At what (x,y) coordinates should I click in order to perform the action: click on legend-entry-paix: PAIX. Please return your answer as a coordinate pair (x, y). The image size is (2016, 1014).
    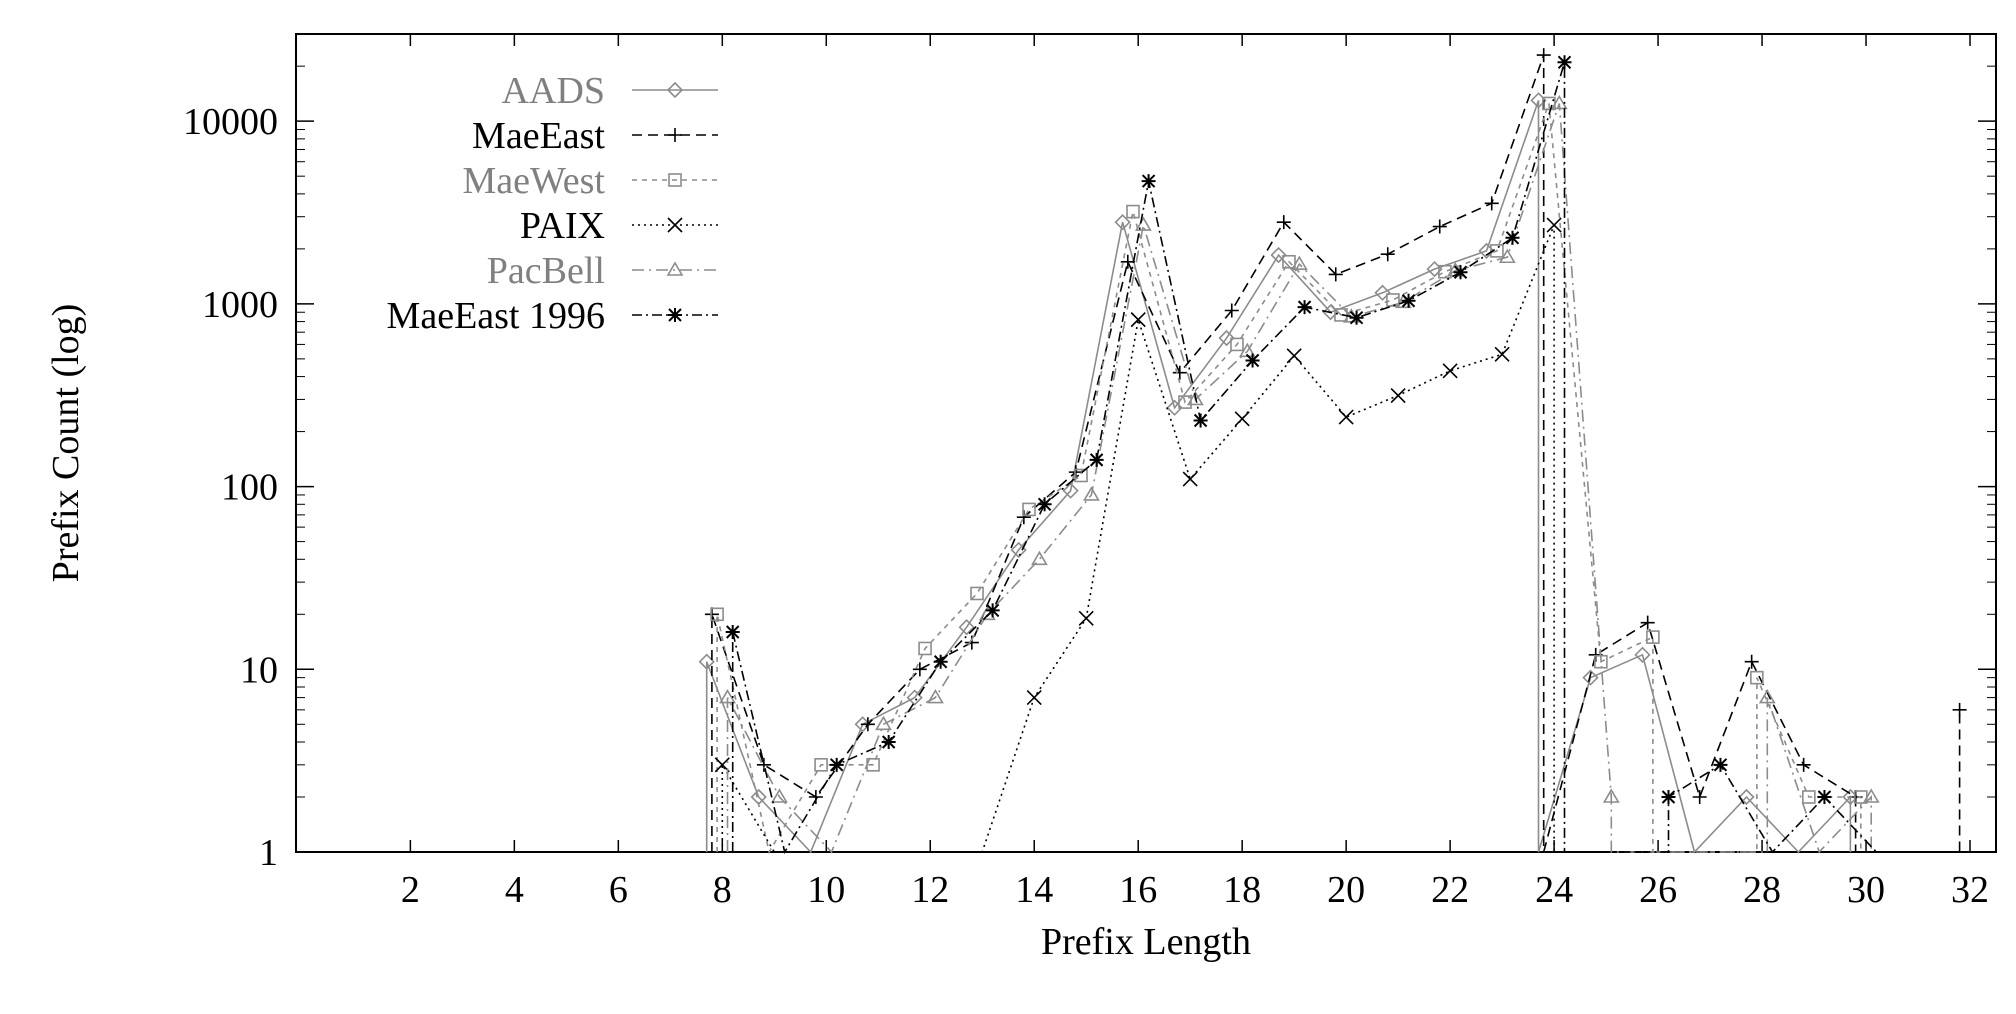
    Looking at the image, I should click on (619, 226).